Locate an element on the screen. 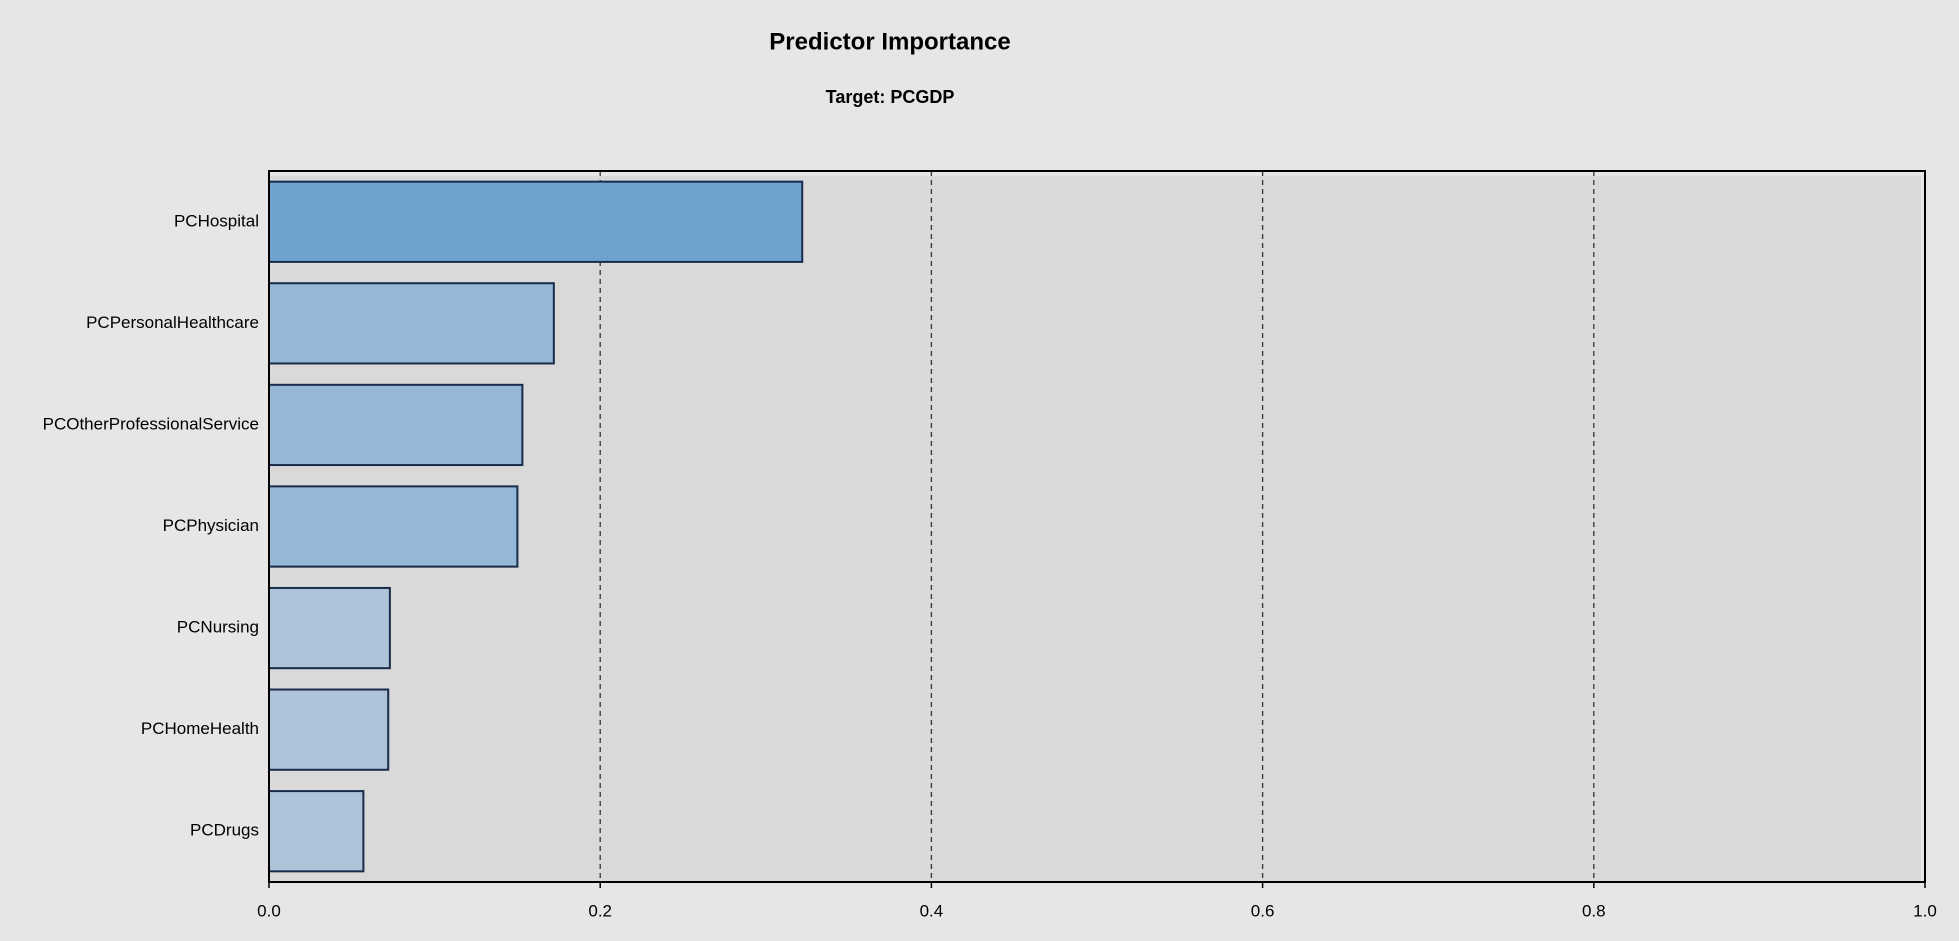 This screenshot has width=1959, height=941. y-tick-label: PCOtherProfessionalService is located at coordinates (151, 423).